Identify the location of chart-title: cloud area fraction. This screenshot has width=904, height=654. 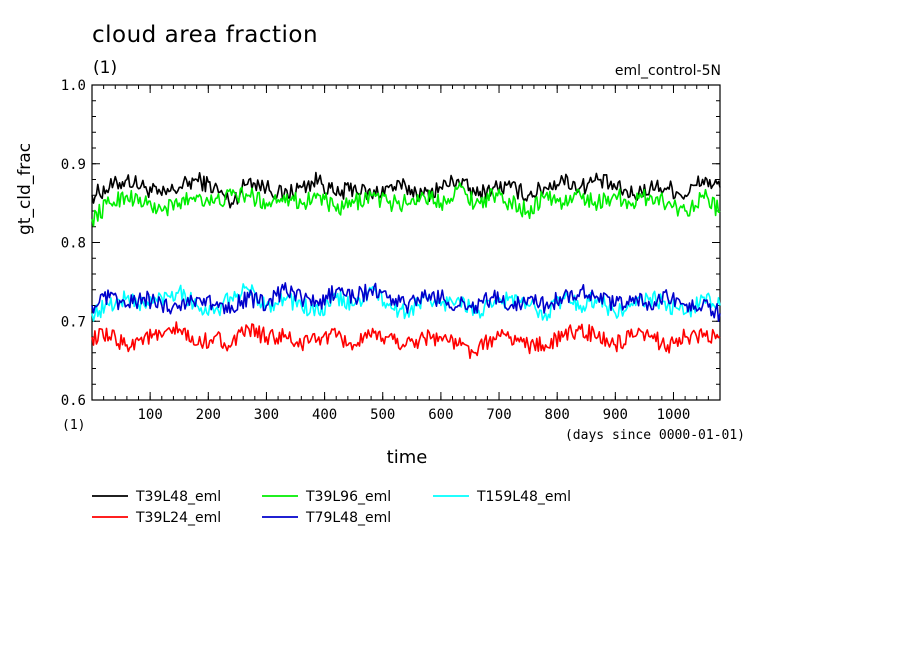
(205, 35).